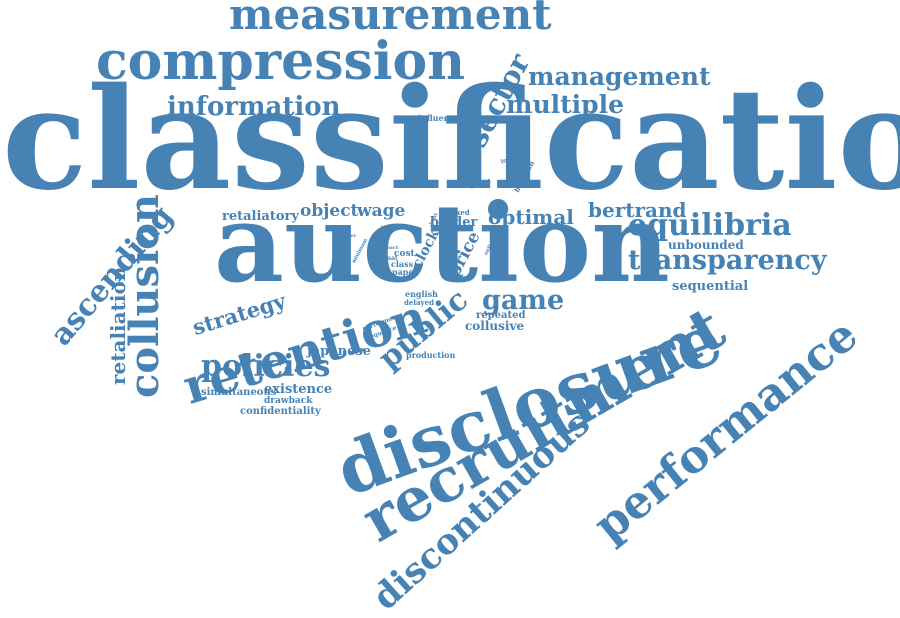 Image resolution: width=900 pixels, height=618 pixels. What do you see at coordinates (727, 260) in the screenshot?
I see `word: transparency` at bounding box center [727, 260].